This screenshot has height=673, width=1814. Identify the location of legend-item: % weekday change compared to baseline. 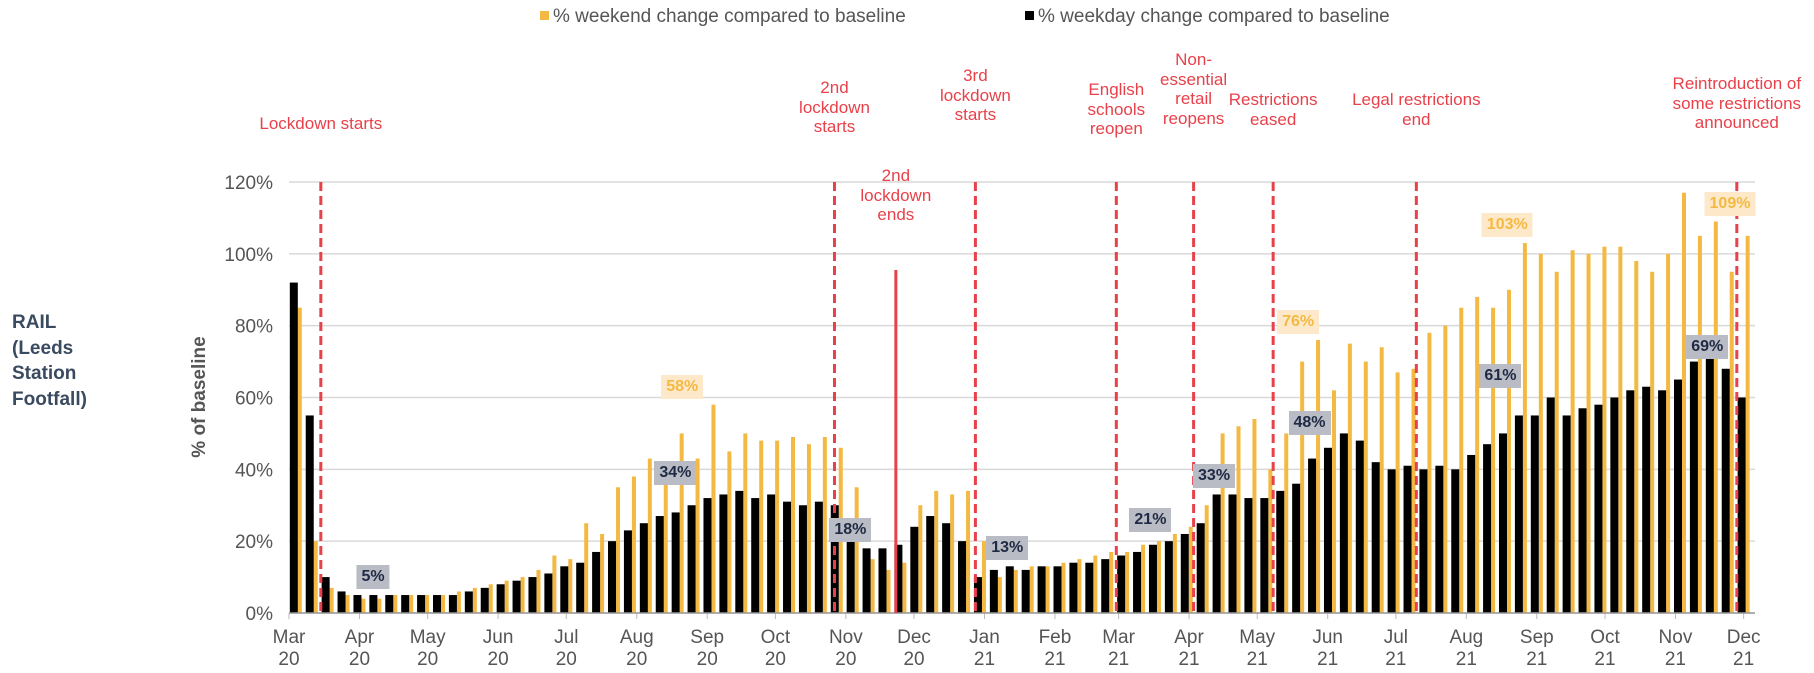
(1207, 17).